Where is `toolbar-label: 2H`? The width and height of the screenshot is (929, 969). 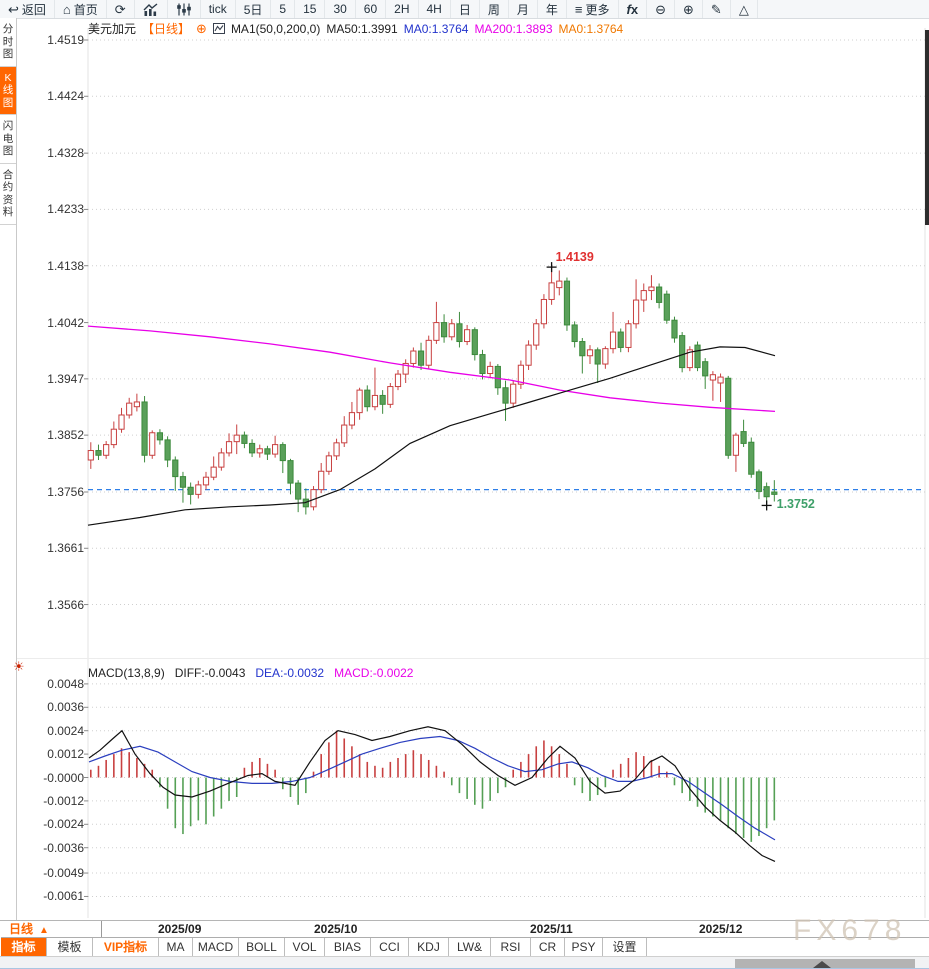 toolbar-label: 2H is located at coordinates (402, 9).